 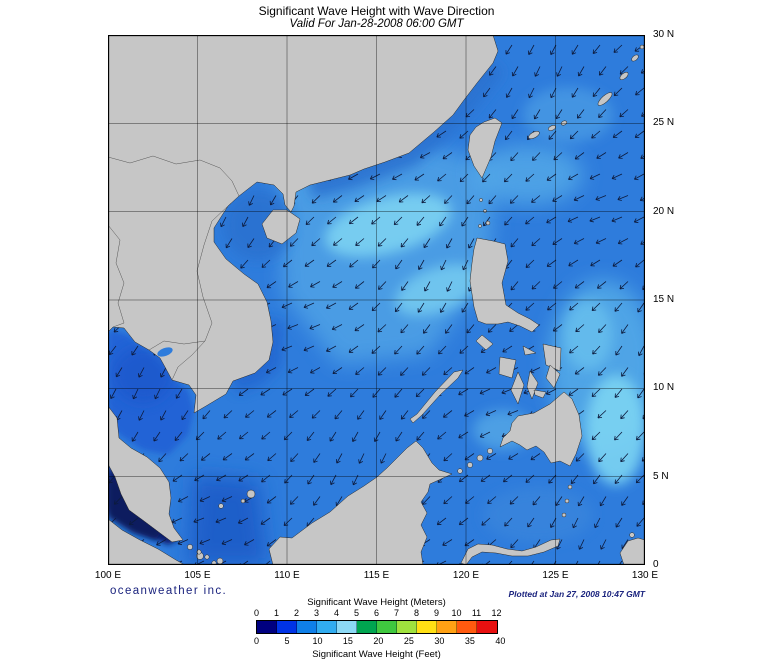 I want to click on legend-feet-tick: 30, so click(x=439, y=641).